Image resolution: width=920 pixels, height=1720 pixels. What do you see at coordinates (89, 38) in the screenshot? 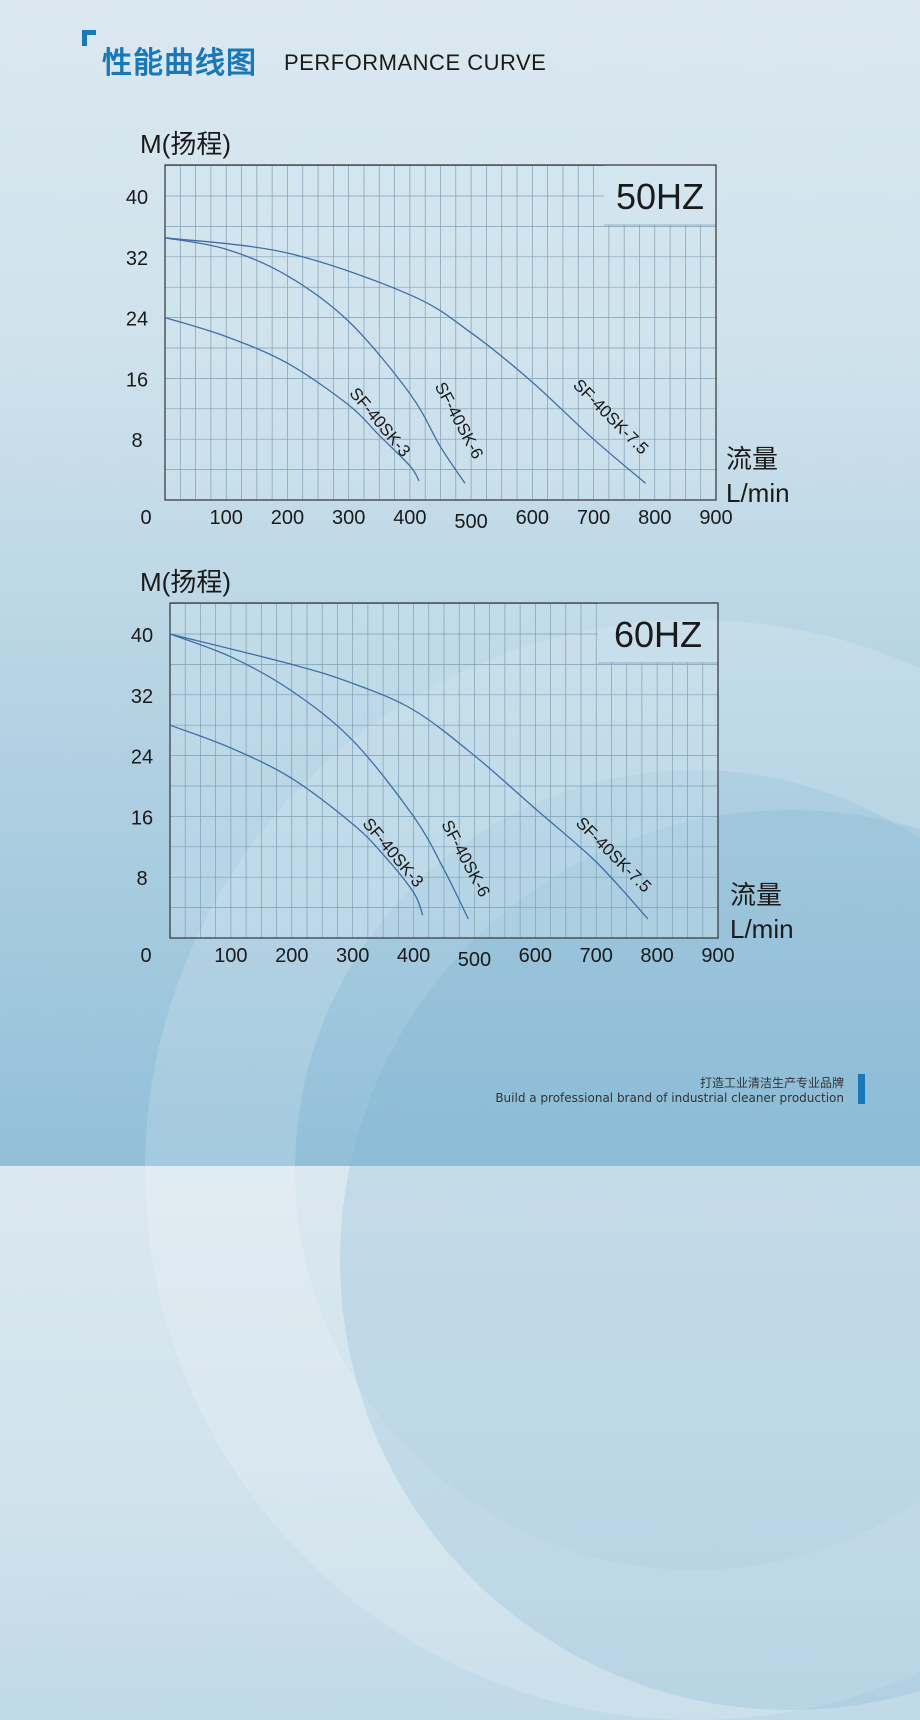
I see `title-corner-bracket-icon` at bounding box center [89, 38].